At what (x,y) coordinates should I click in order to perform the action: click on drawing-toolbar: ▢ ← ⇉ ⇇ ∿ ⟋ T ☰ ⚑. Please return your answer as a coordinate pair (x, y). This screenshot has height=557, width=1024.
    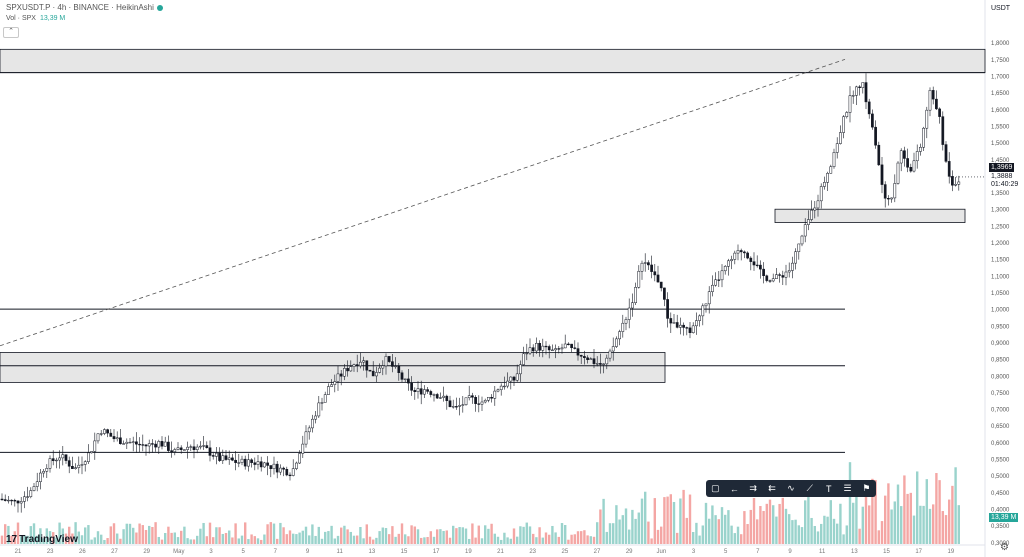
    Looking at the image, I should click on (791, 488).